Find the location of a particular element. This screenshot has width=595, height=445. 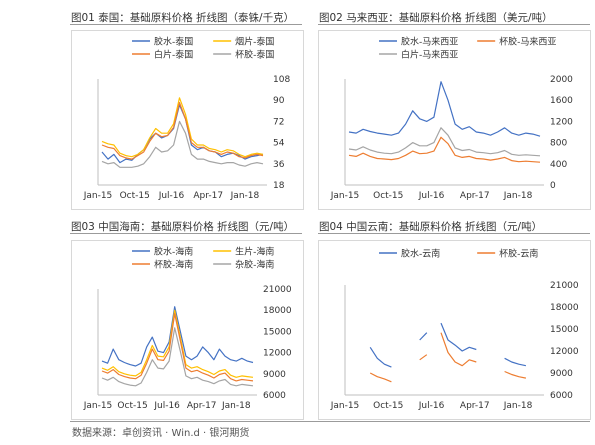

legend-label: 胶水-云南 is located at coordinates (420, 254).